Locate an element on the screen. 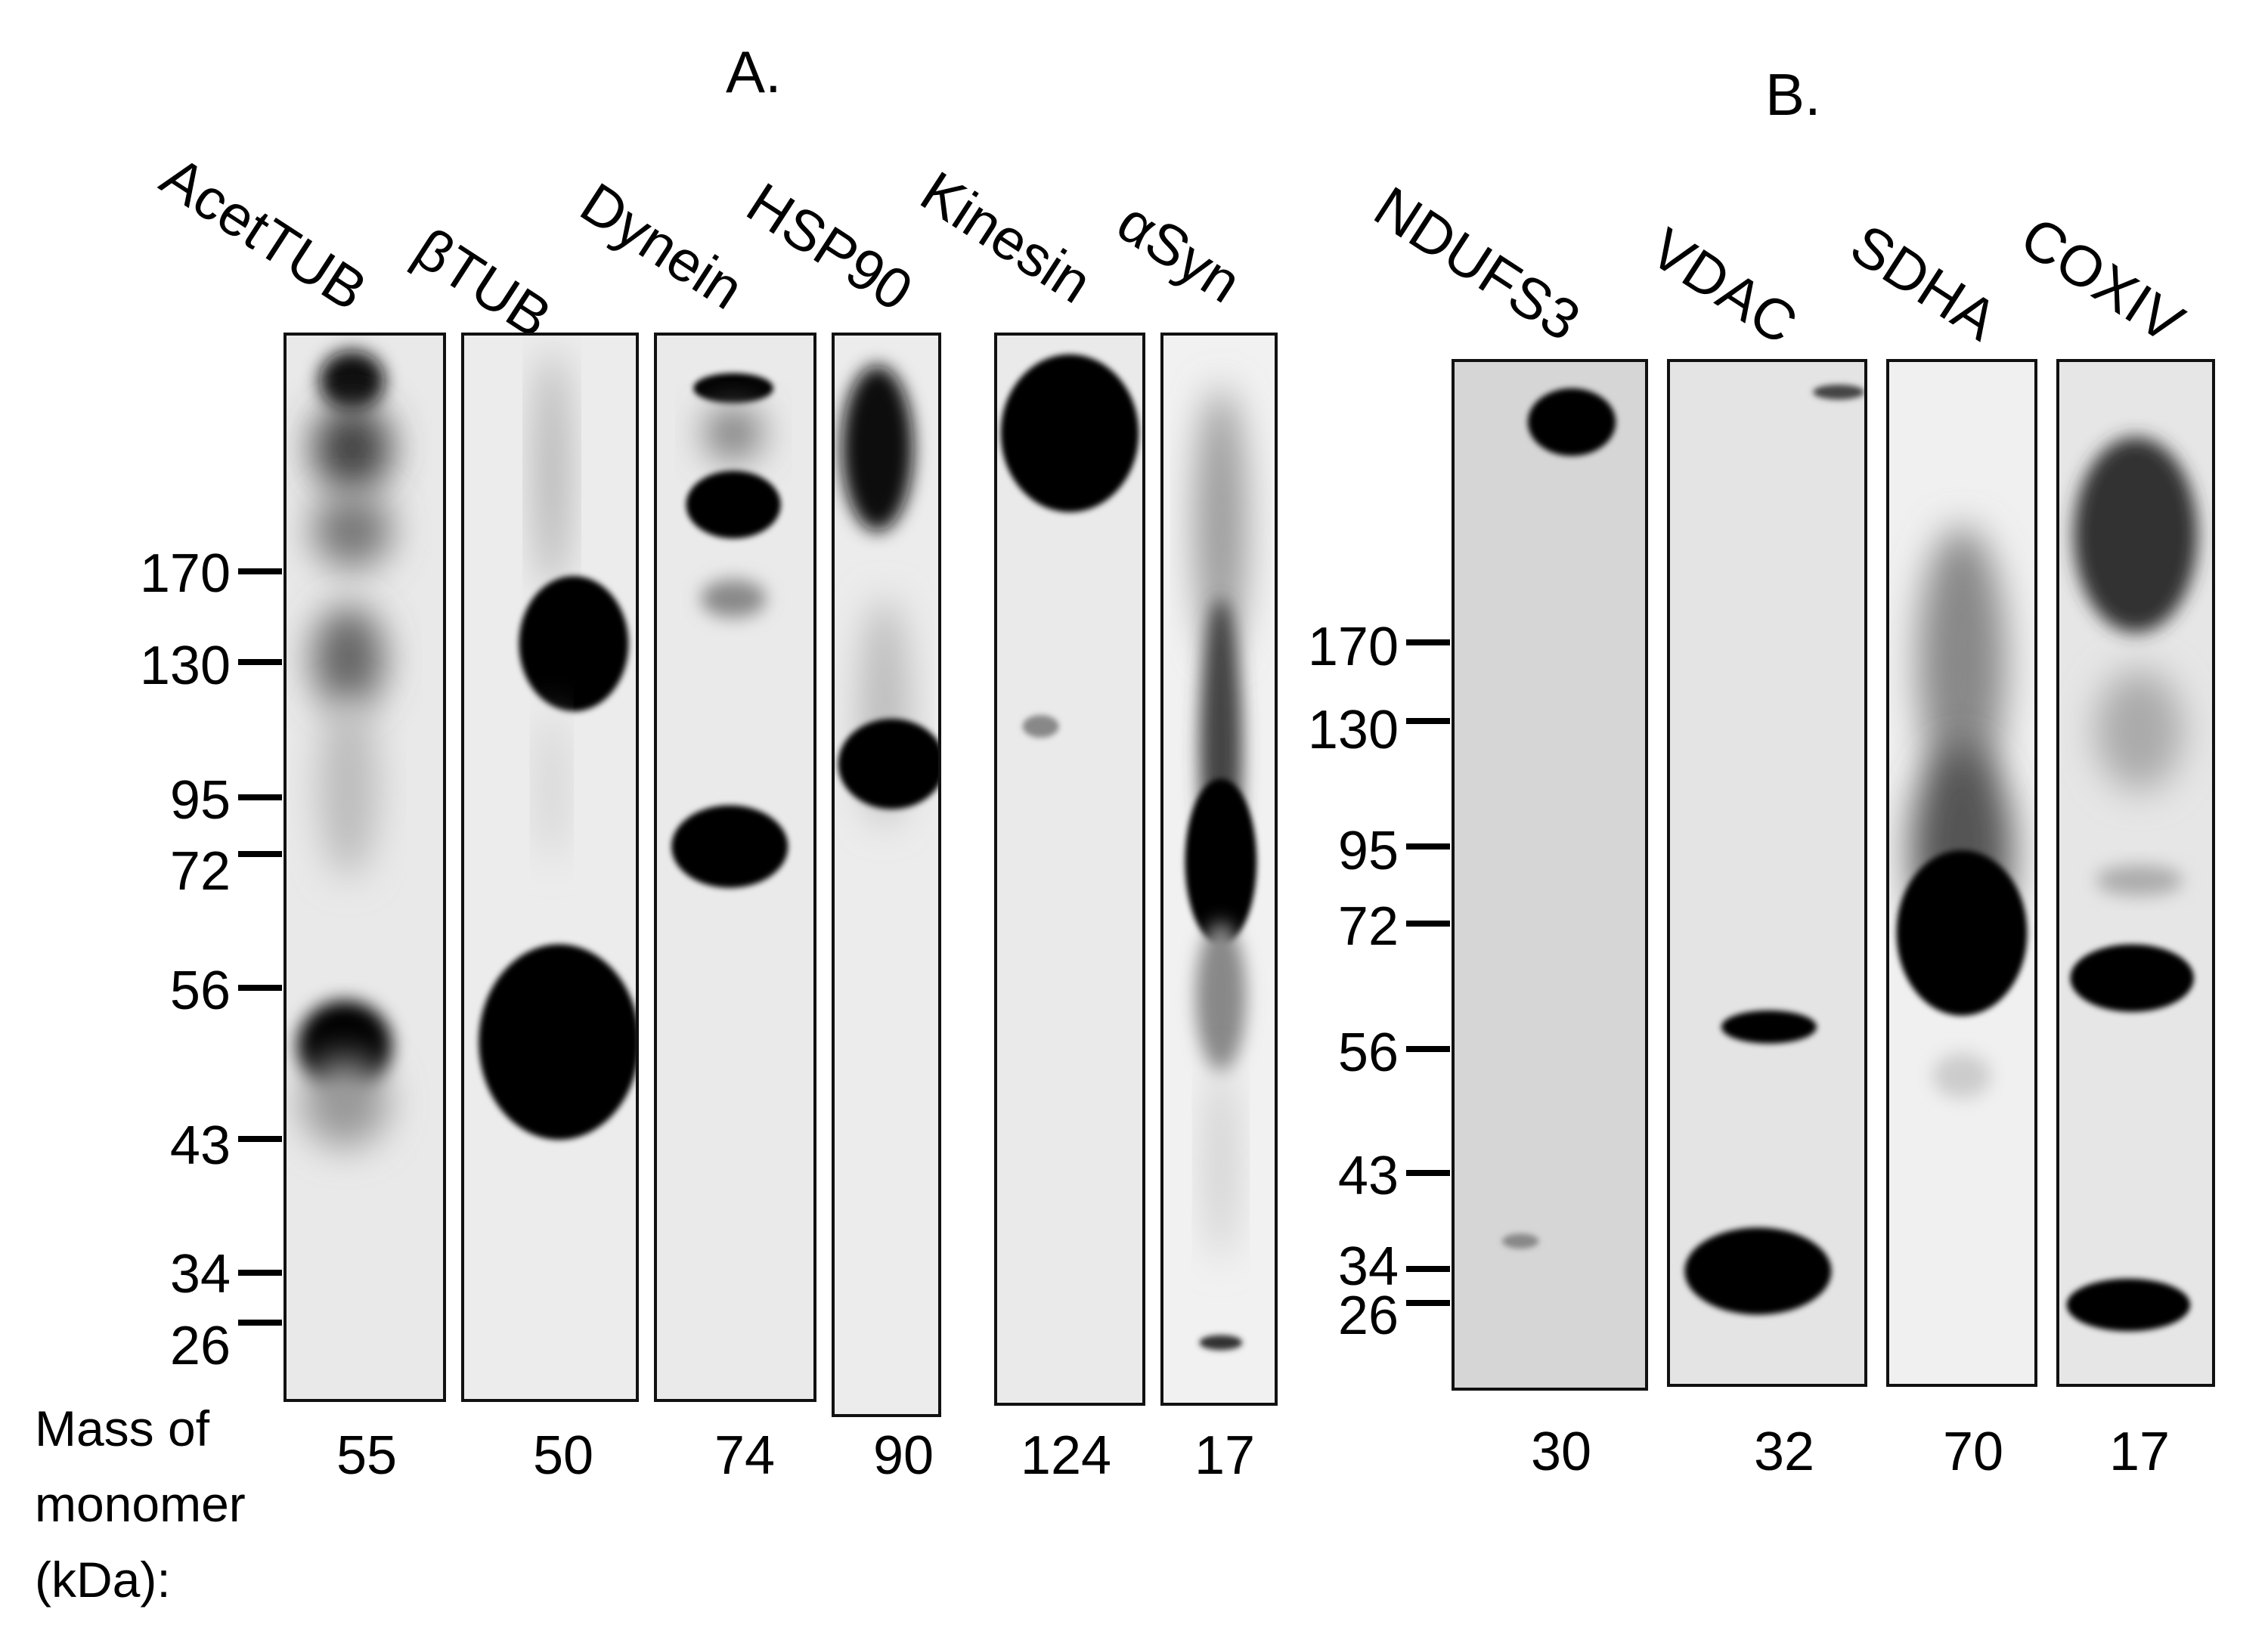 Image resolution: width=2268 pixels, height=1634 pixels. marker-b-95: 95 is located at coordinates (1368, 851).